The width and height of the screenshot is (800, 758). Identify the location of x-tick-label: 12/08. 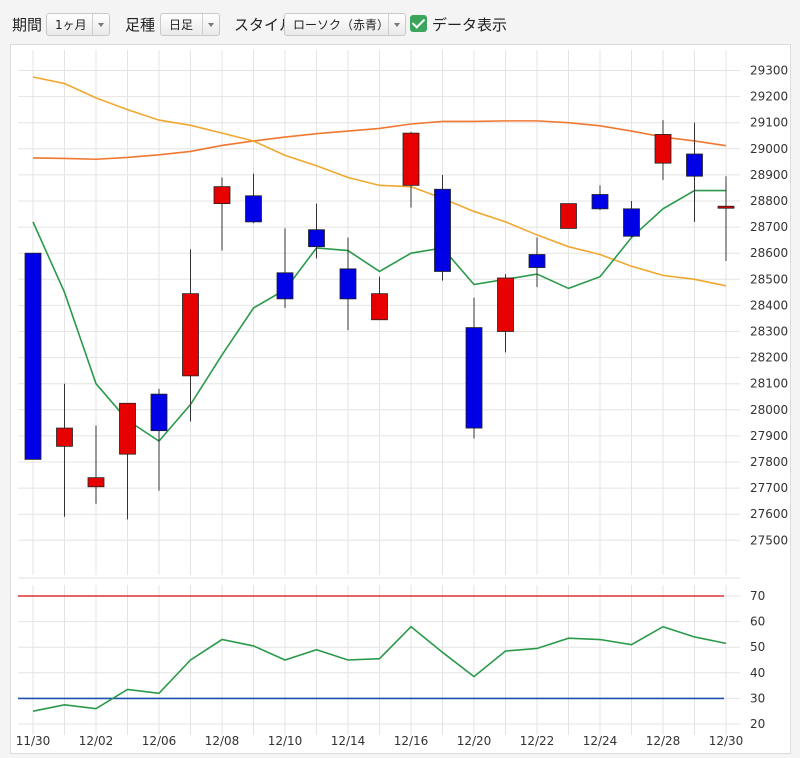
(222, 741).